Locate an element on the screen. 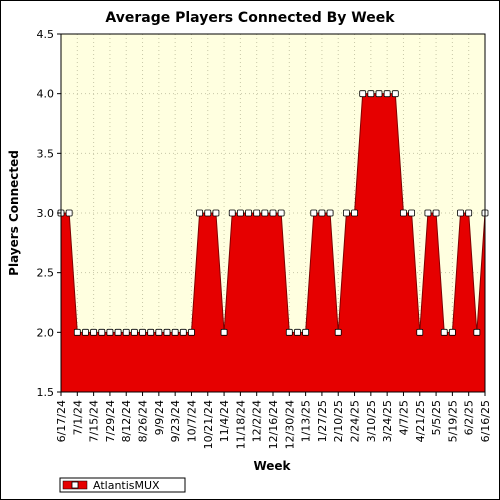  x-tick-label: 2/24/25 is located at coordinates (355, 421).